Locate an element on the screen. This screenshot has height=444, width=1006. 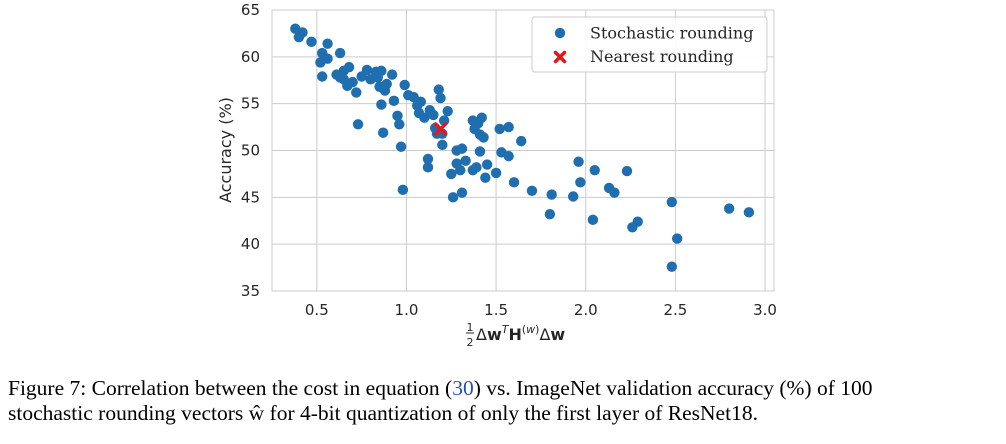
legend-box is located at coordinates (649, 44).